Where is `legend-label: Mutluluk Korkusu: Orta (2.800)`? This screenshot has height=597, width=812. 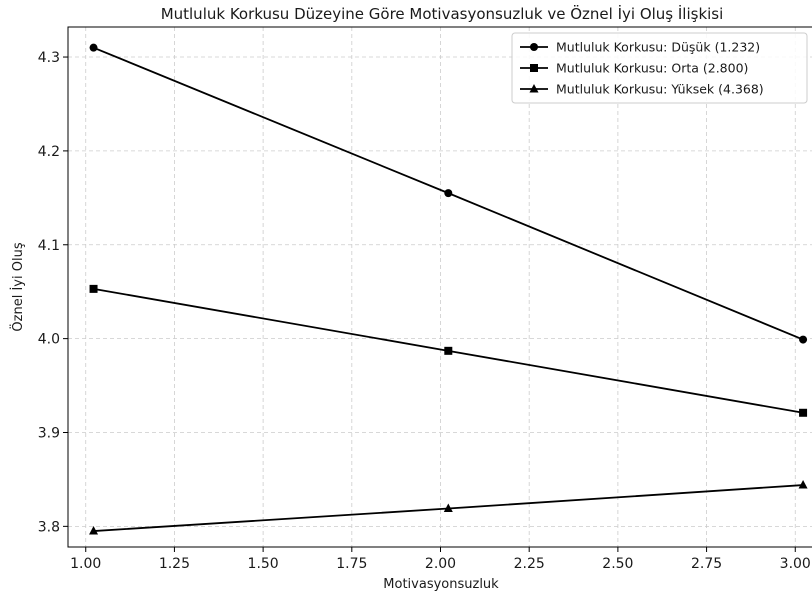 legend-label: Mutluluk Korkusu: Orta (2.800) is located at coordinates (652, 68).